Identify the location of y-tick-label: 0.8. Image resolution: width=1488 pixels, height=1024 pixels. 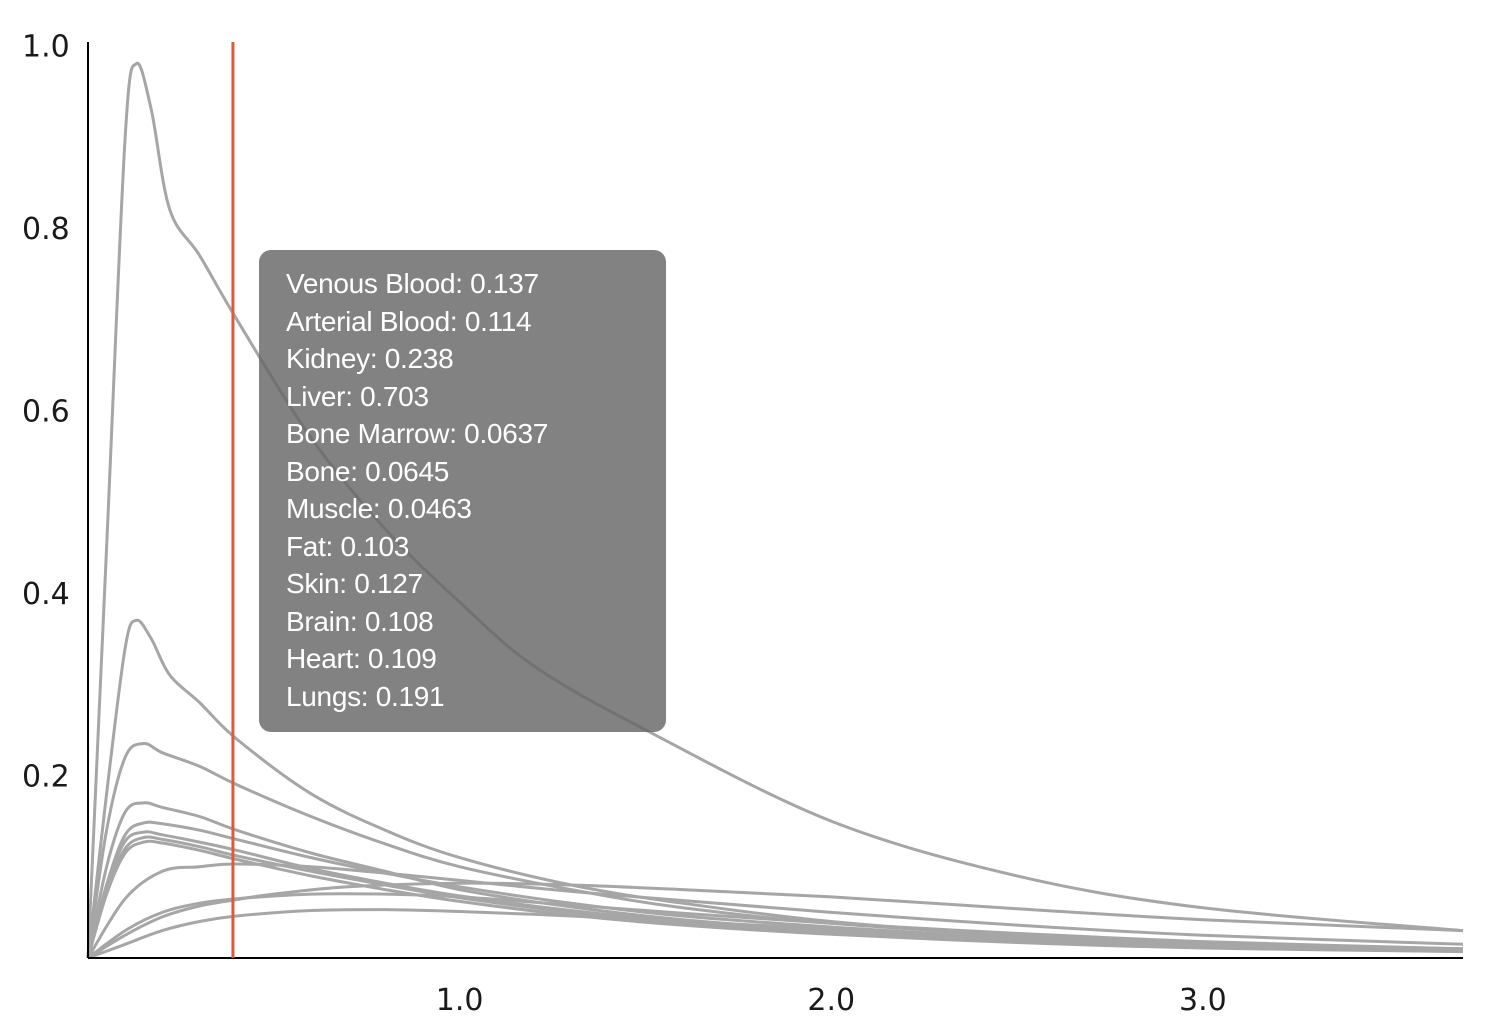
(46, 229).